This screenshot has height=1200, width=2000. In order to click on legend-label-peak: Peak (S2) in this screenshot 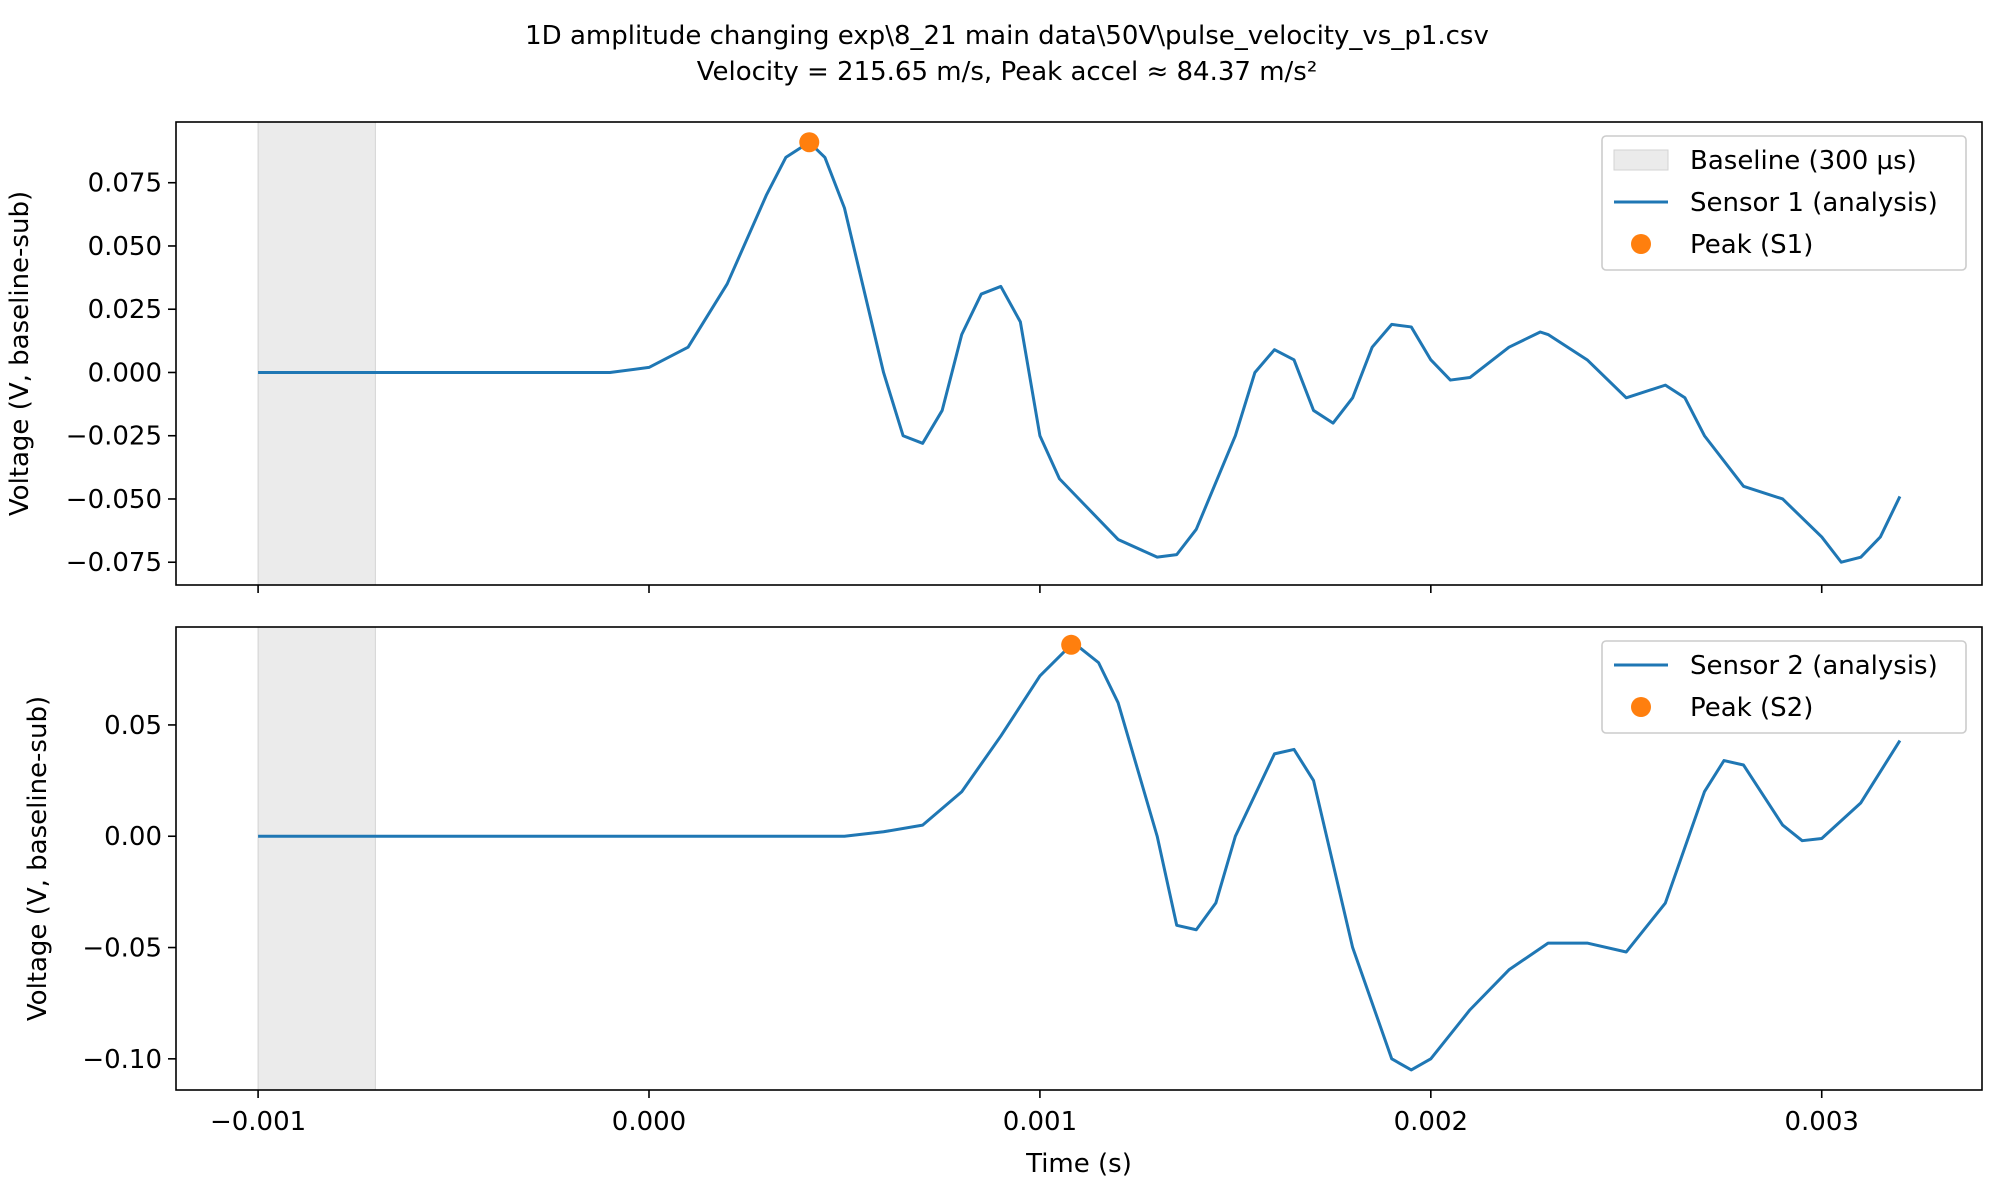, I will do `click(1751, 708)`.